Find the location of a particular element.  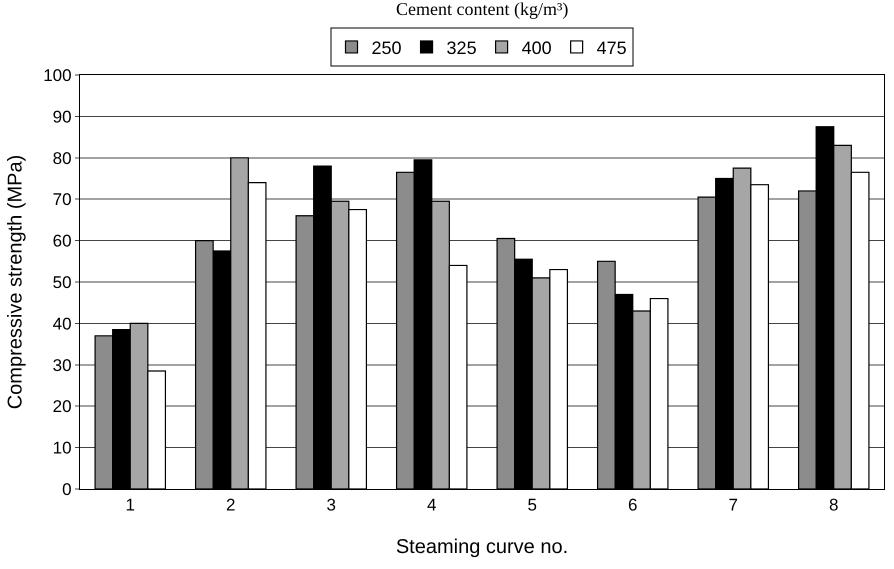

y-tick-label: 0 is located at coordinates (67, 489).